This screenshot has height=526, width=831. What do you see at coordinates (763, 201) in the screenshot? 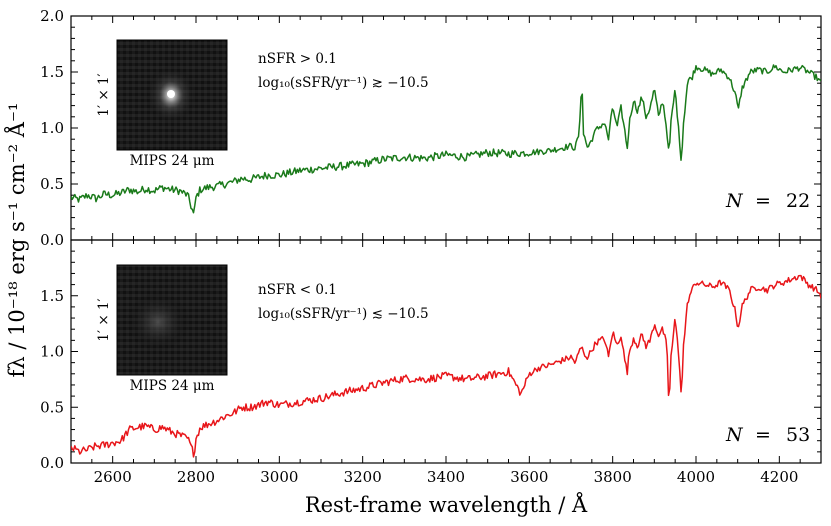
I see `n-equals-top: =` at bounding box center [763, 201].